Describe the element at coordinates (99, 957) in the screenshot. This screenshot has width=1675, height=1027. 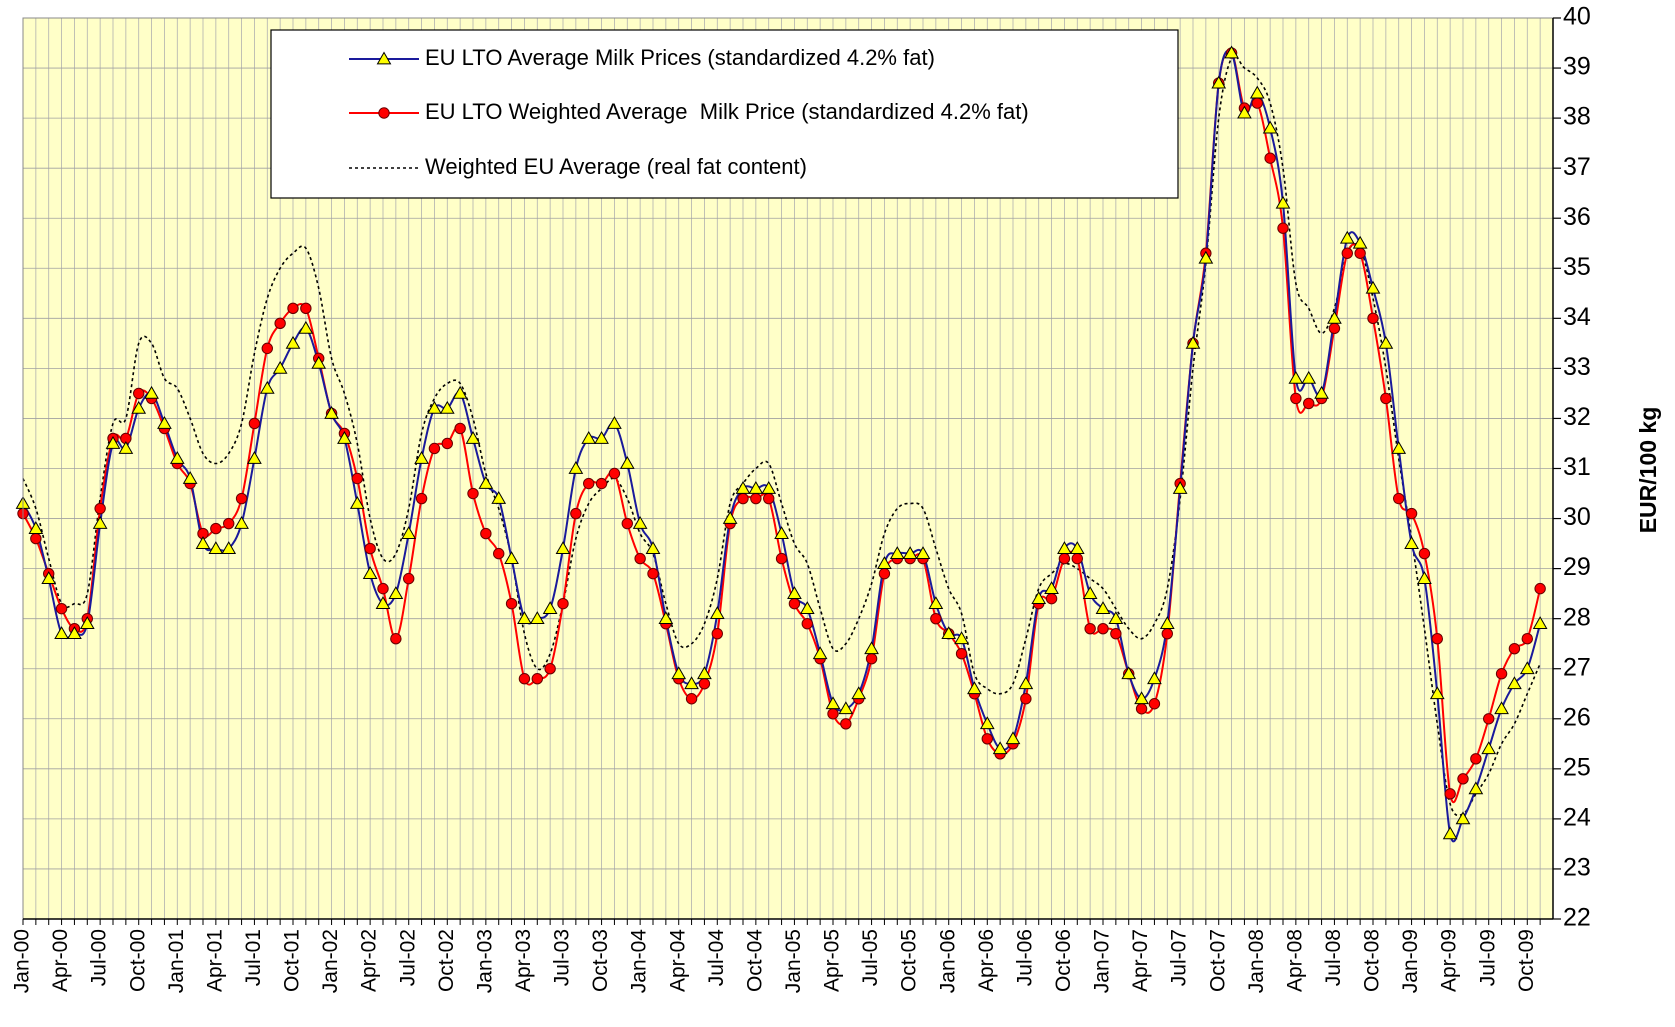
I see `x-tick-label: Jul-00` at that location.